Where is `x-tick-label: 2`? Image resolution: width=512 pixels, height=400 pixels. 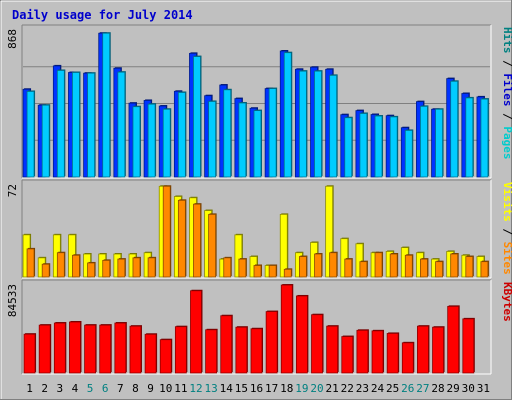 x-tick-label: 2 is located at coordinates (44, 388).